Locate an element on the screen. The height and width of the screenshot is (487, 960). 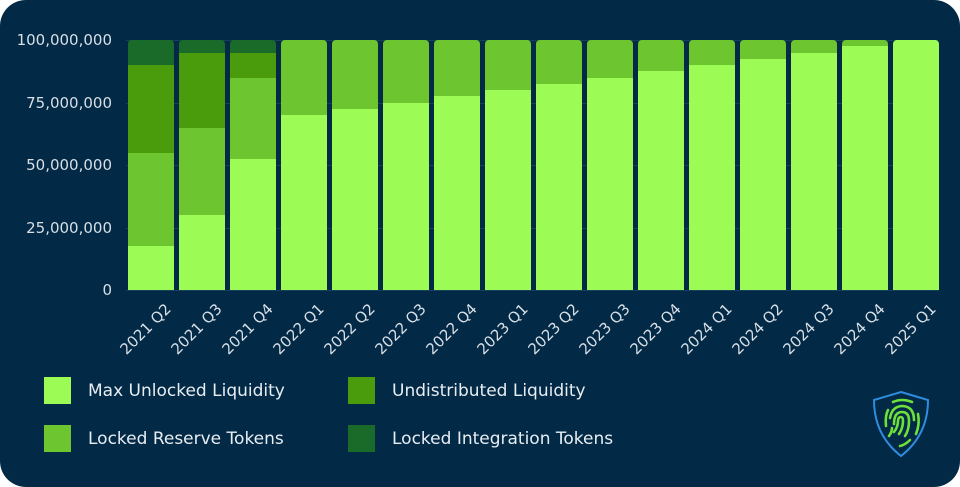
y-tick-label: 75,000,000 is located at coordinates (69, 102).